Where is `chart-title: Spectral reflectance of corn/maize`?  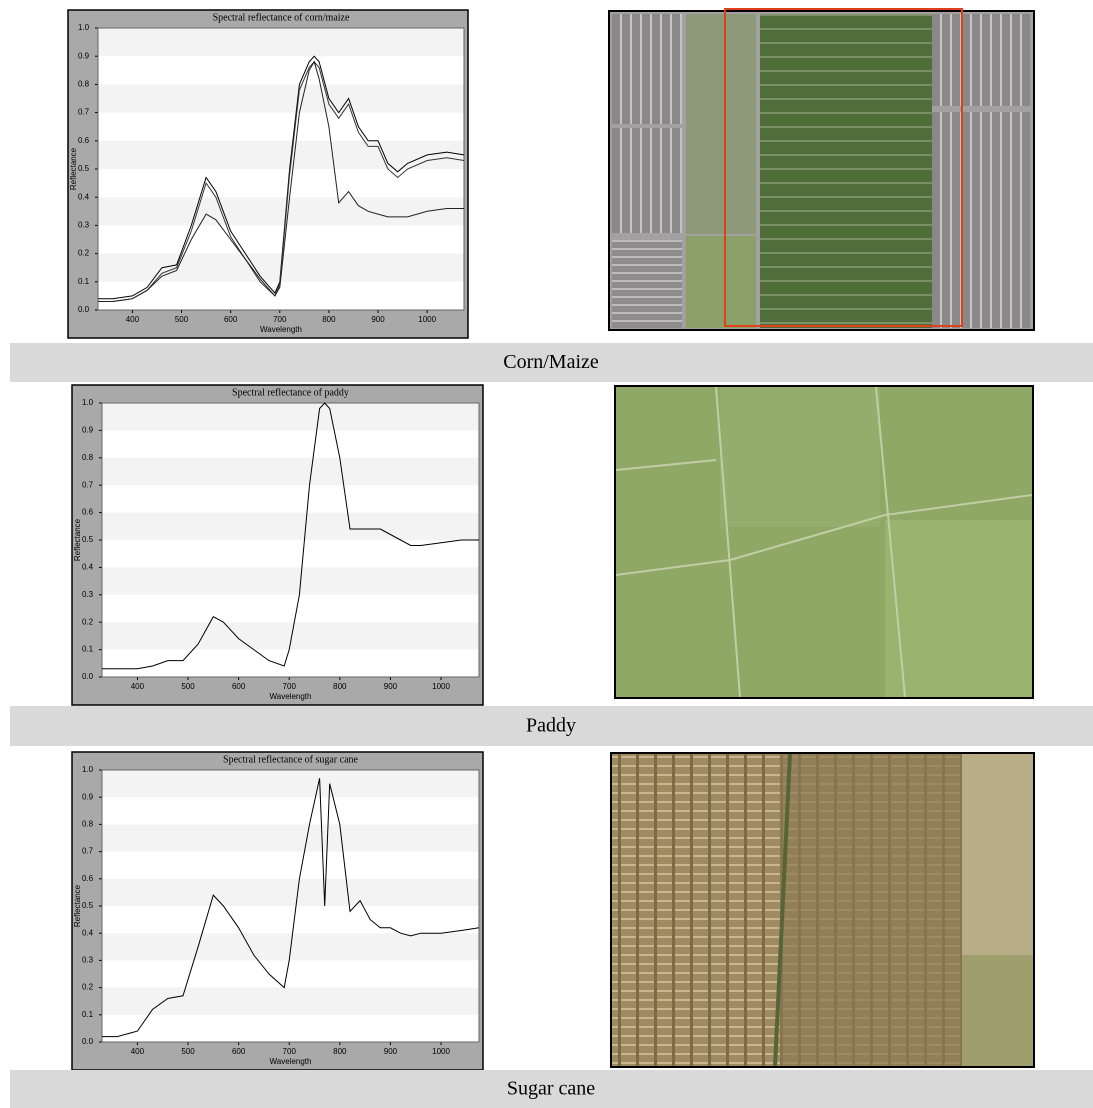 chart-title: Spectral reflectance of corn/maize is located at coordinates (281, 17).